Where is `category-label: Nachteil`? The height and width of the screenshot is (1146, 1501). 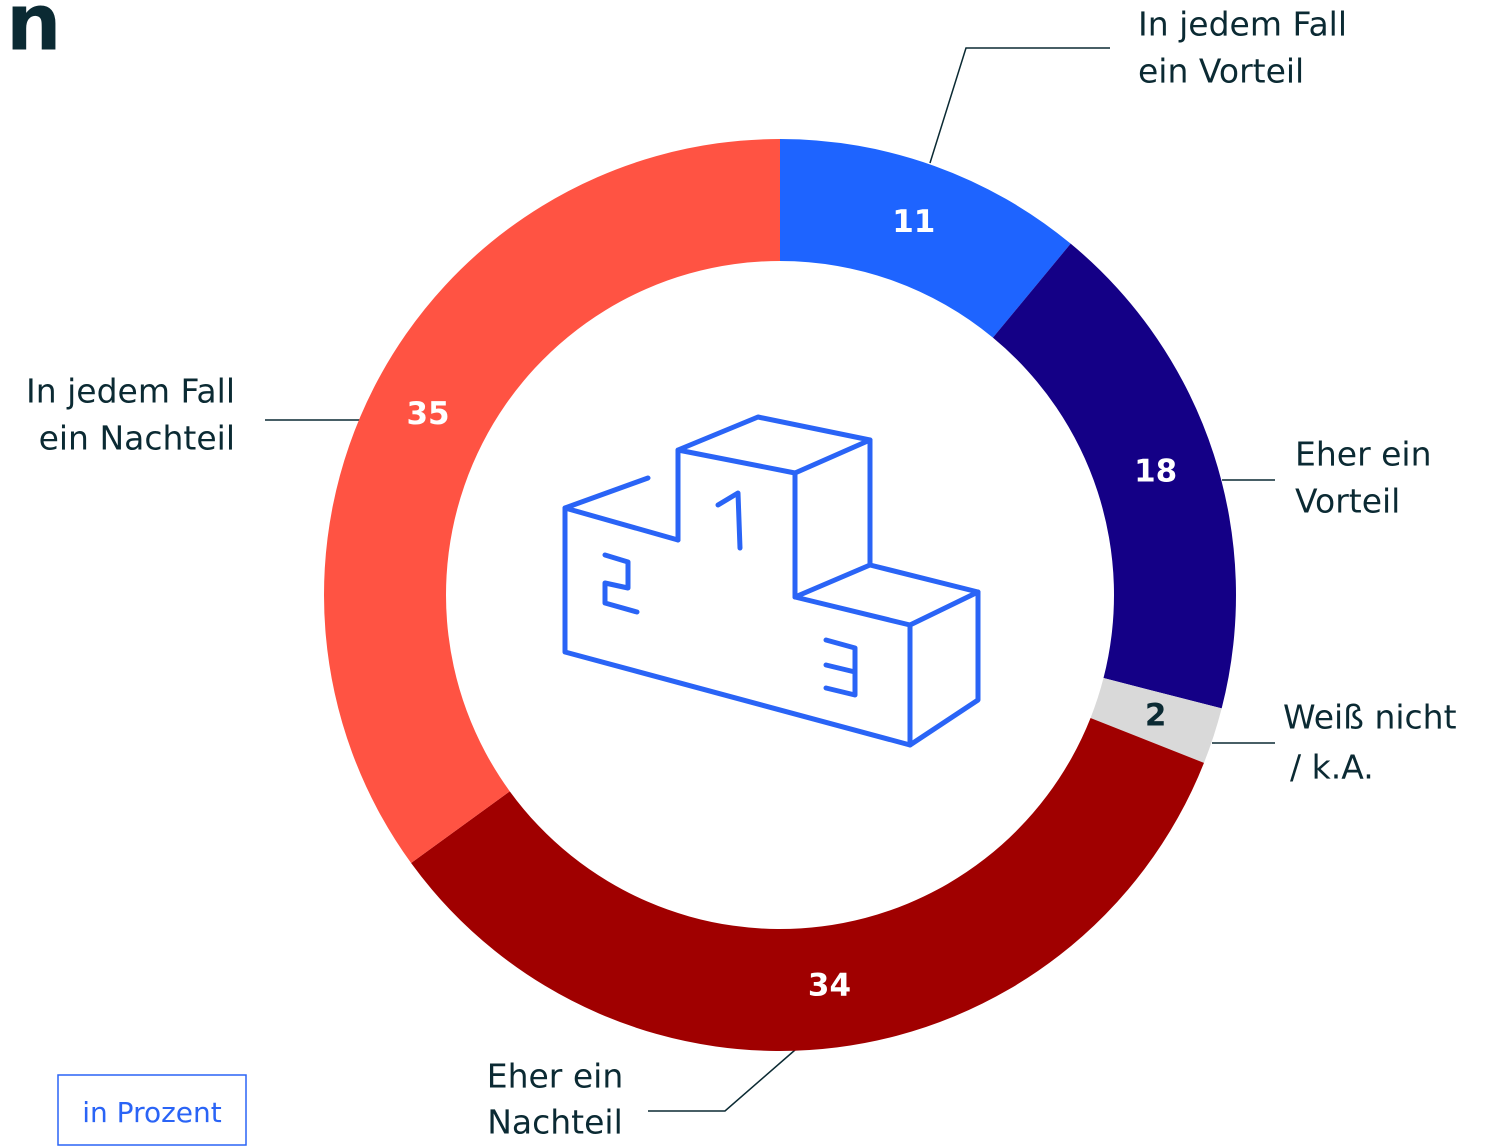 category-label: Nachteil is located at coordinates (555, 1122).